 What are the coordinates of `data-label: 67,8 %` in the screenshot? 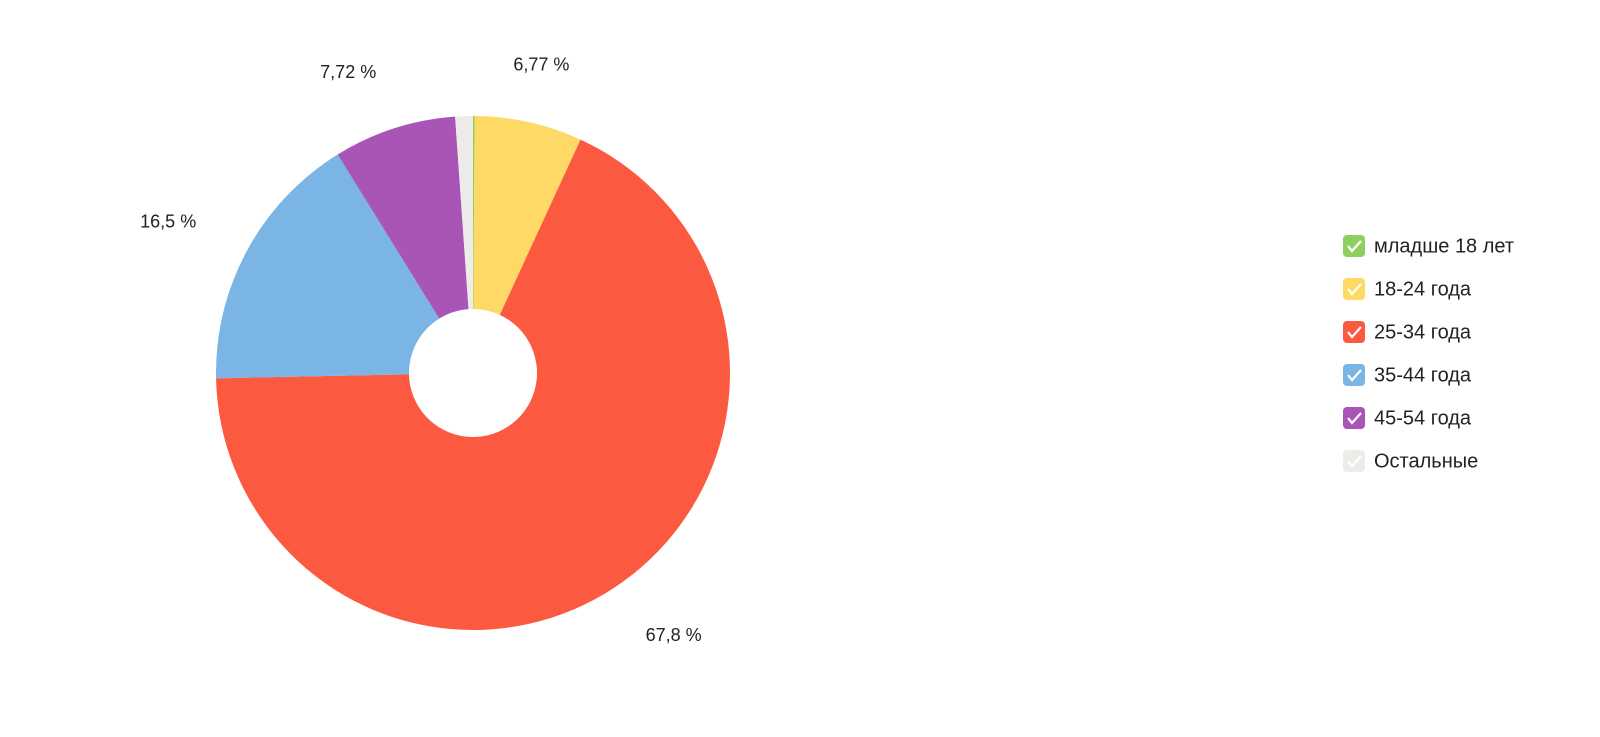 It's located at (674, 635).